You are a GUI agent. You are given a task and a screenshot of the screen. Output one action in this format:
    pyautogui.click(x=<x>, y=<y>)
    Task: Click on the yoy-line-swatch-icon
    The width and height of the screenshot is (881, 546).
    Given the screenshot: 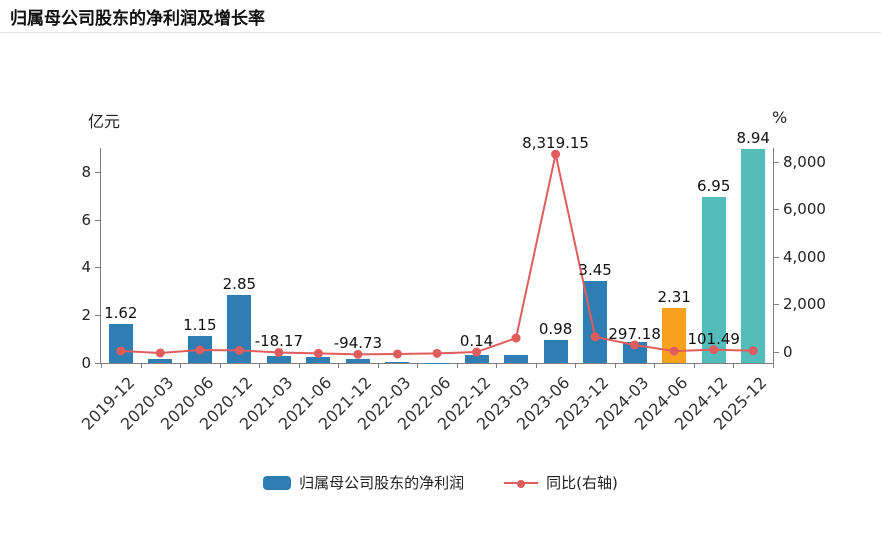 What is the action you would take?
    pyautogui.click(x=521, y=483)
    